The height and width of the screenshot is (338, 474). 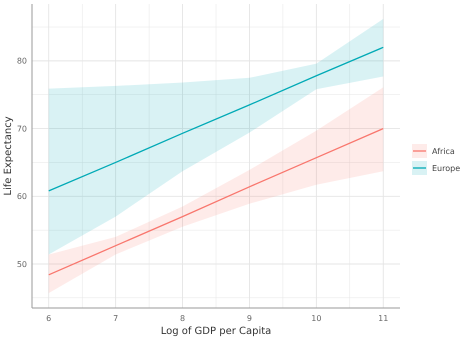 I want to click on x-tick-label: 6, so click(x=49, y=318).